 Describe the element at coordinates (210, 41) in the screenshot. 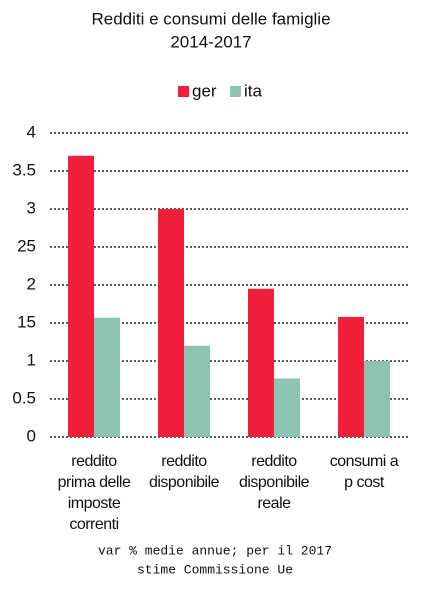

I see `chart-subtitle: 2014-2017` at that location.